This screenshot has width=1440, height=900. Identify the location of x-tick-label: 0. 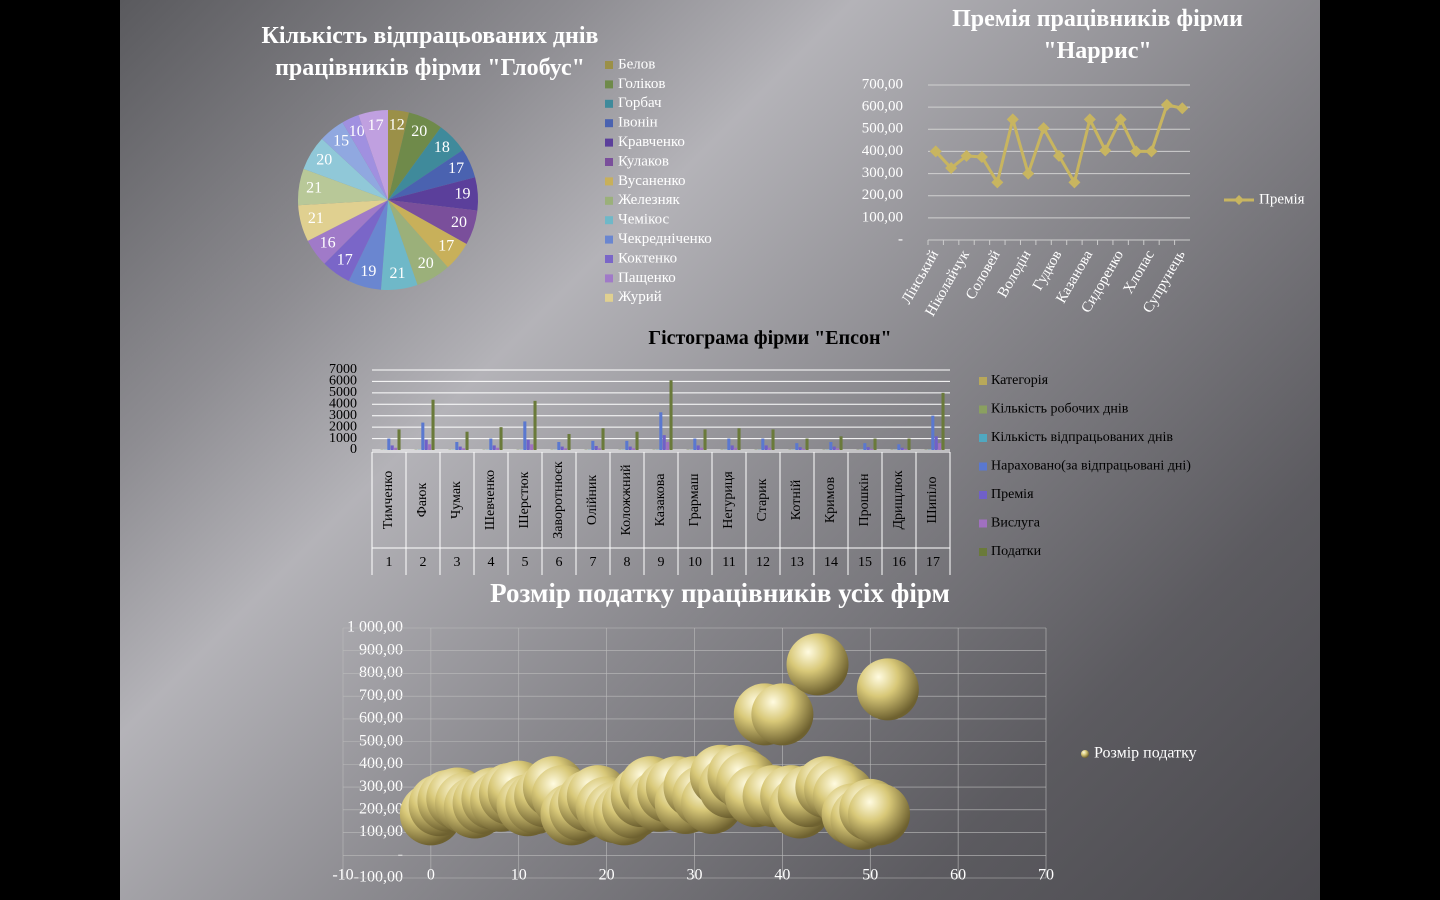
(431, 875).